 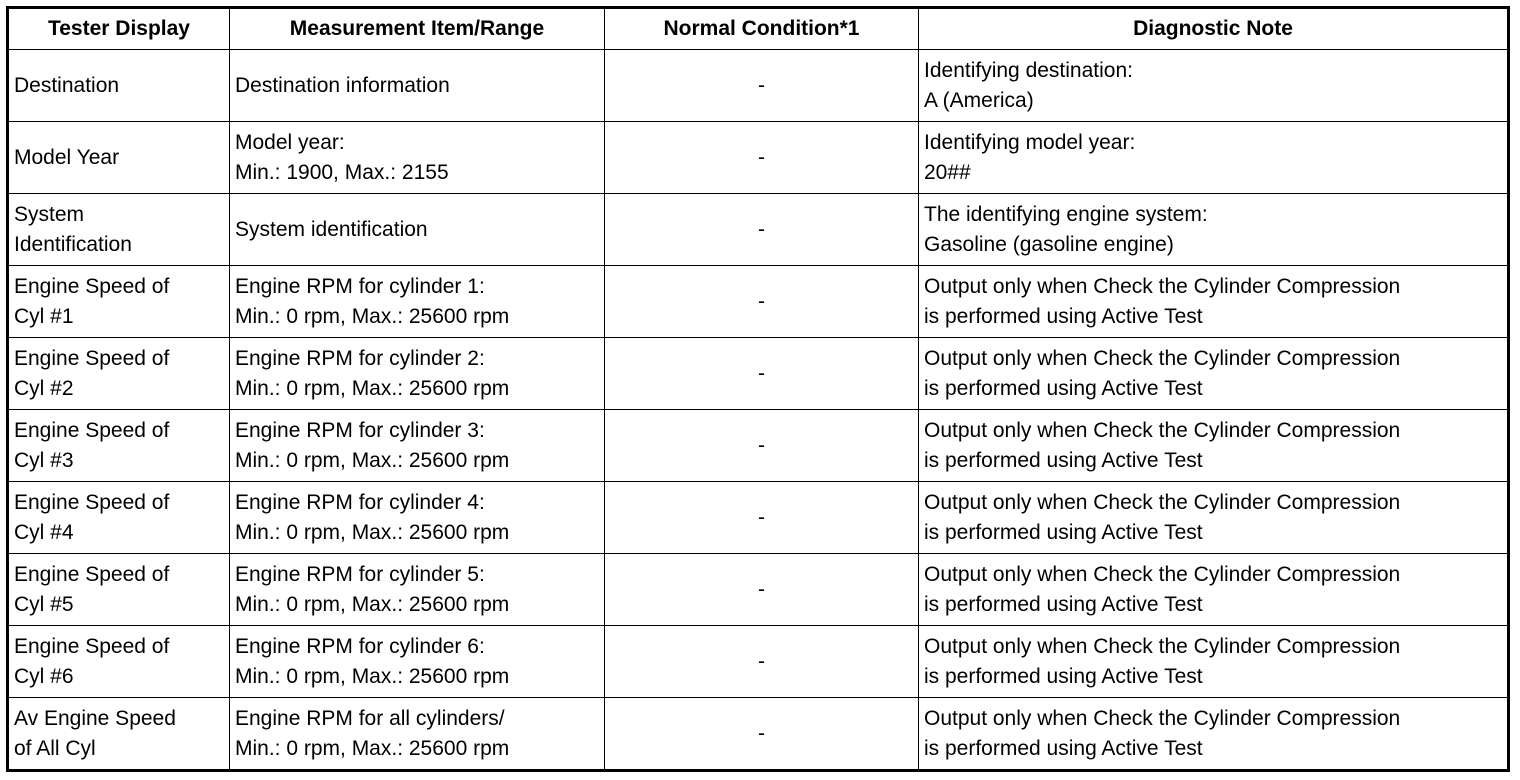 I want to click on cell-line: Engine RPM for all cylinders/, so click(x=370, y=718).